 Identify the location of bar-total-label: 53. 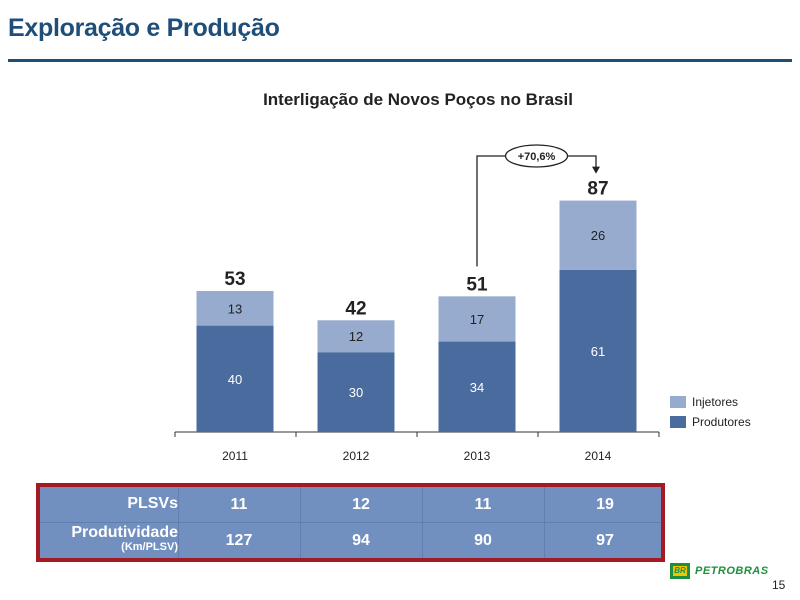
(234, 279).